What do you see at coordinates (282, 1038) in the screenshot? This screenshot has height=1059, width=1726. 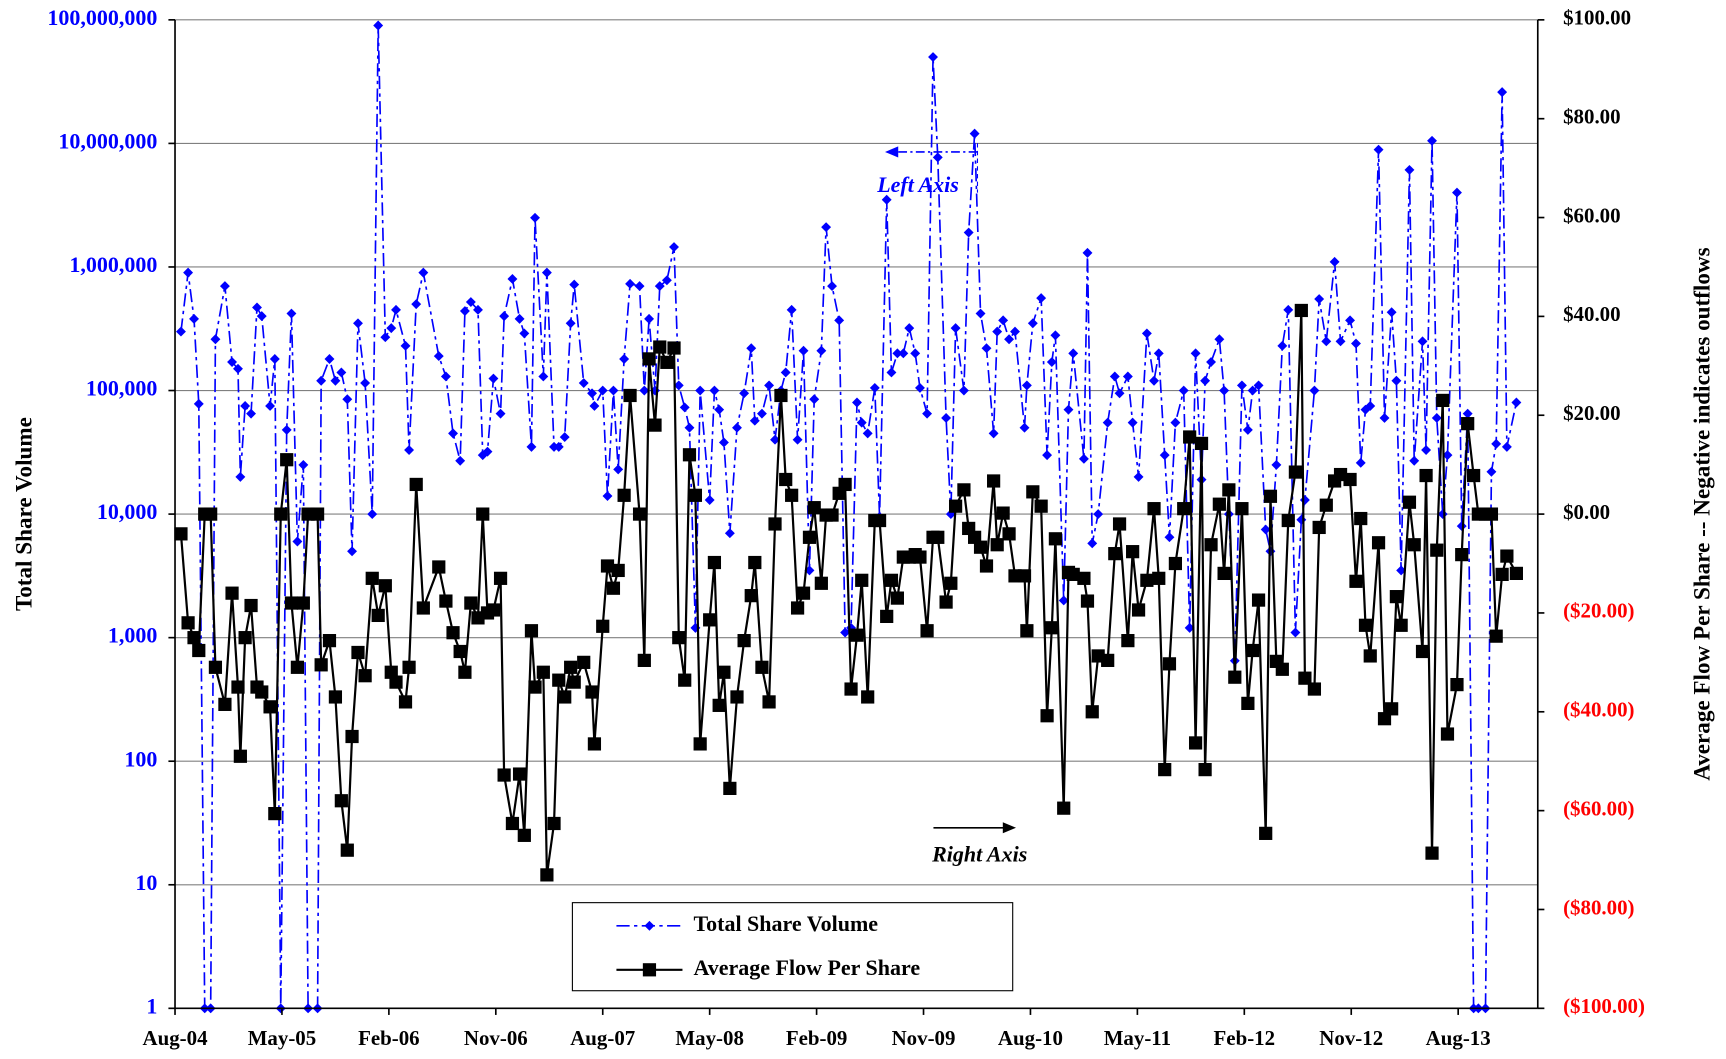 I see `x-tick-label: May-05` at bounding box center [282, 1038].